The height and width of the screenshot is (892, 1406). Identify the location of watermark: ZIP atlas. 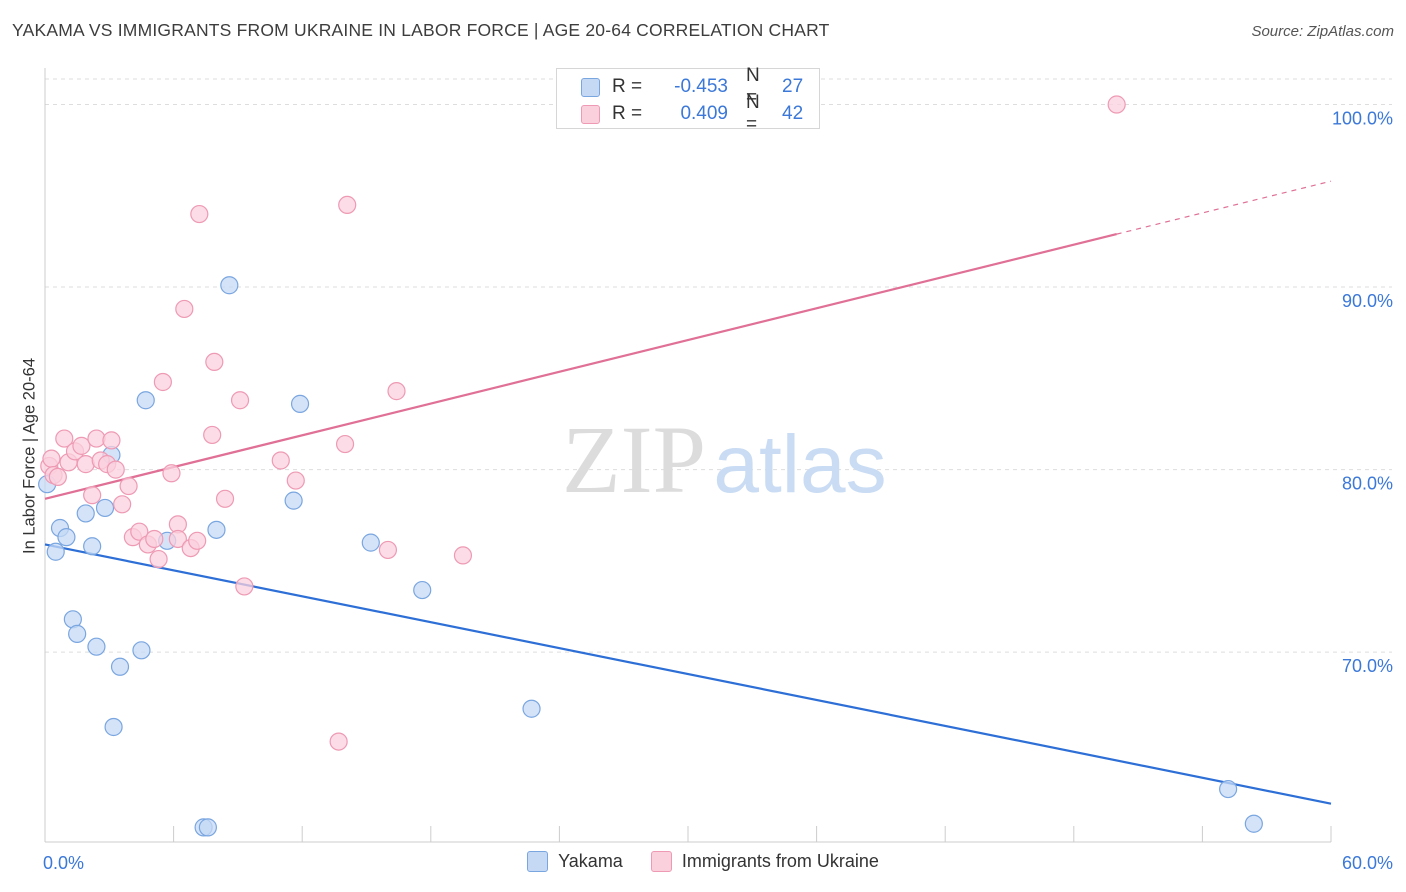
(724, 459).